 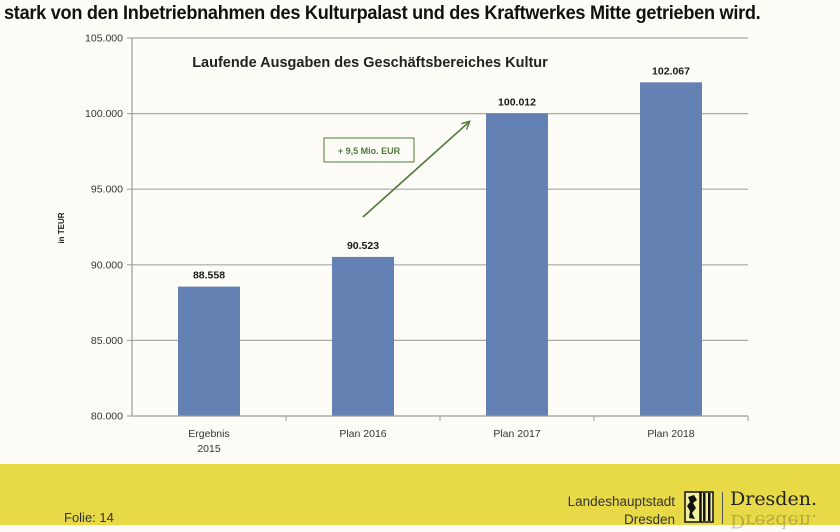 What do you see at coordinates (107, 417) in the screenshot?
I see `y-tick-label: 80.000` at bounding box center [107, 417].